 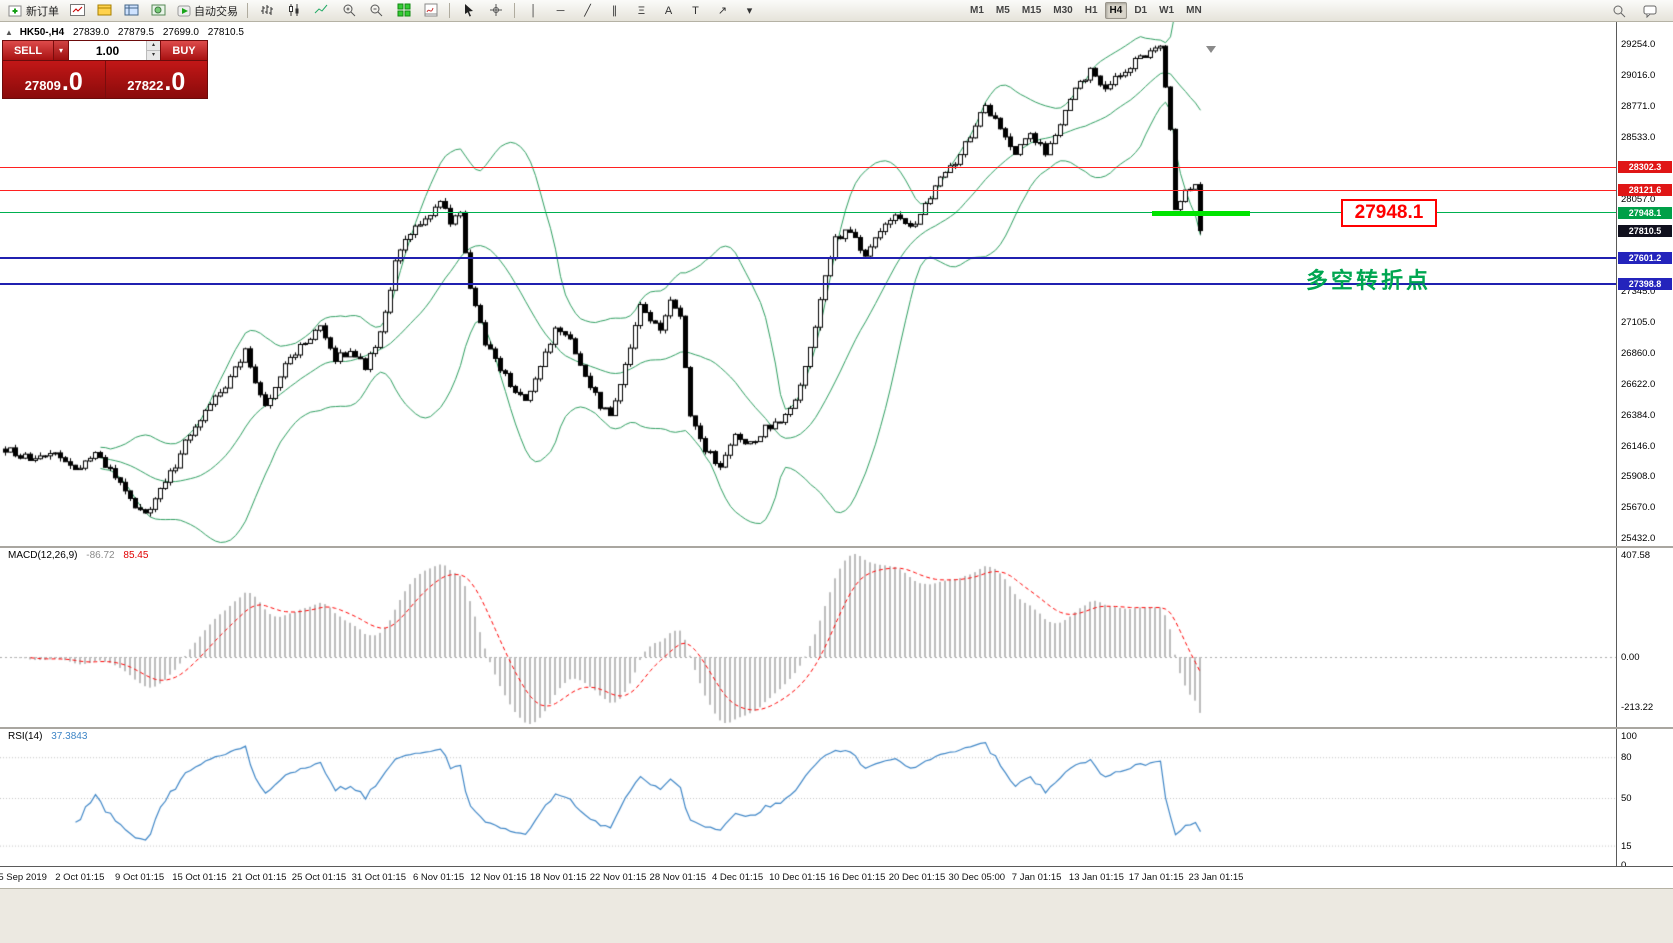 I want to click on chevron-down-icon: ▾, so click(x=60, y=50).